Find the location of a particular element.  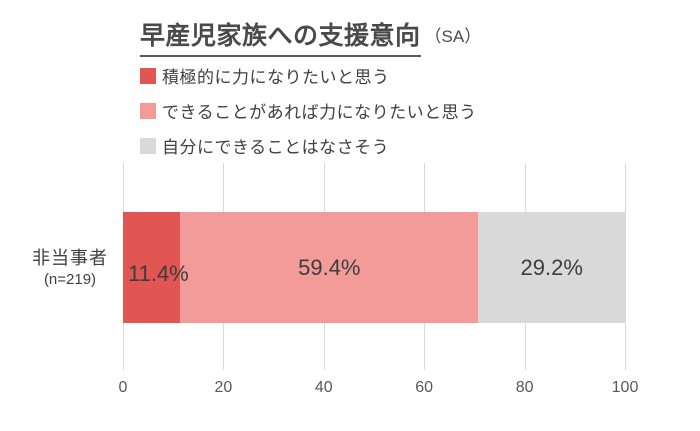

bar-value-label-2: 59.4% is located at coordinates (329, 267).